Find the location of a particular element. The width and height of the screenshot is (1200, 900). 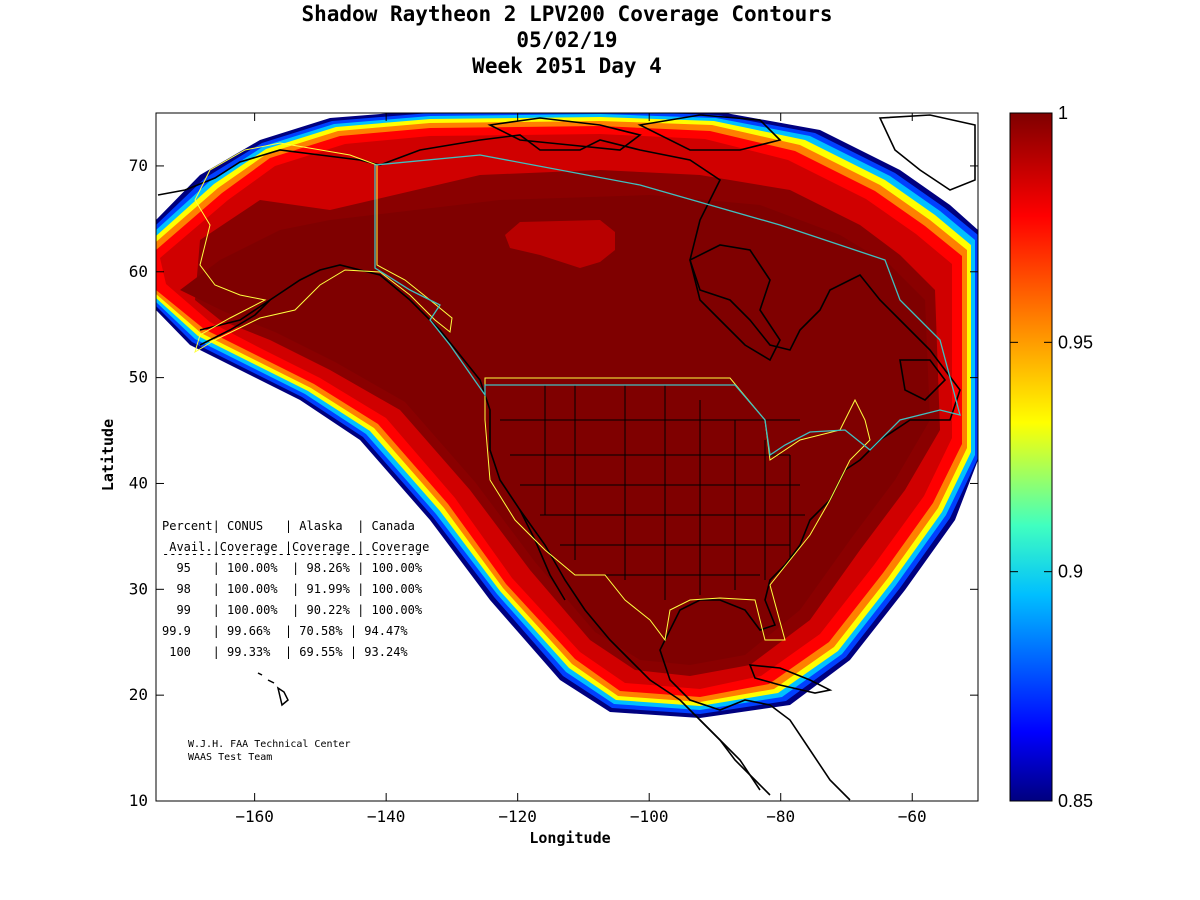

table-row: 99.9 | 99.66% | 70.58% | 94.47% is located at coordinates (285, 631).